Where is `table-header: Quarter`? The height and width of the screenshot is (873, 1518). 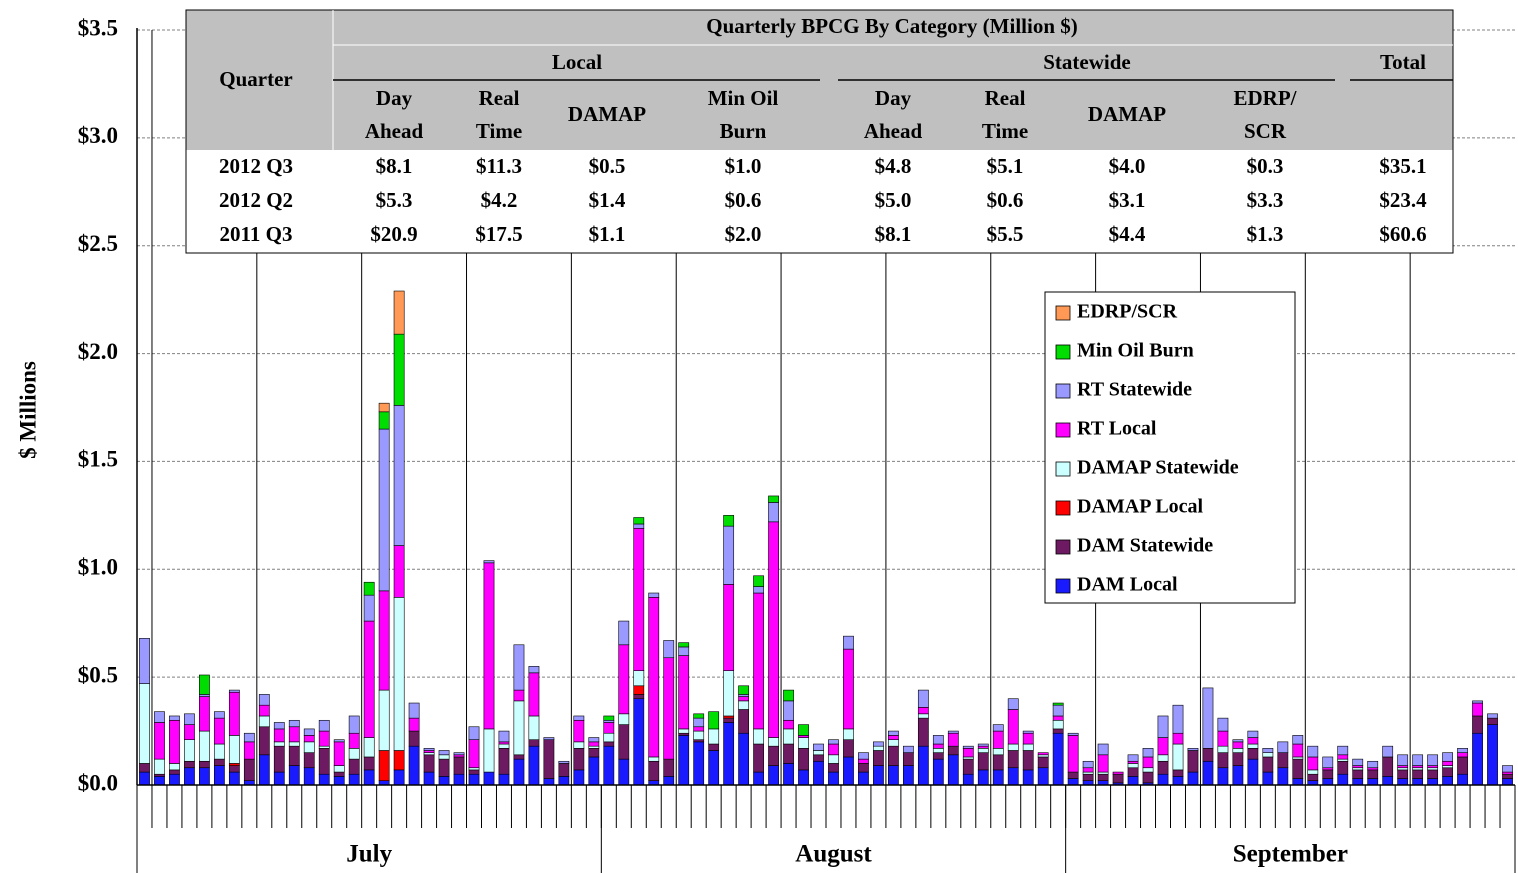
table-header: Quarter is located at coordinates (255, 79).